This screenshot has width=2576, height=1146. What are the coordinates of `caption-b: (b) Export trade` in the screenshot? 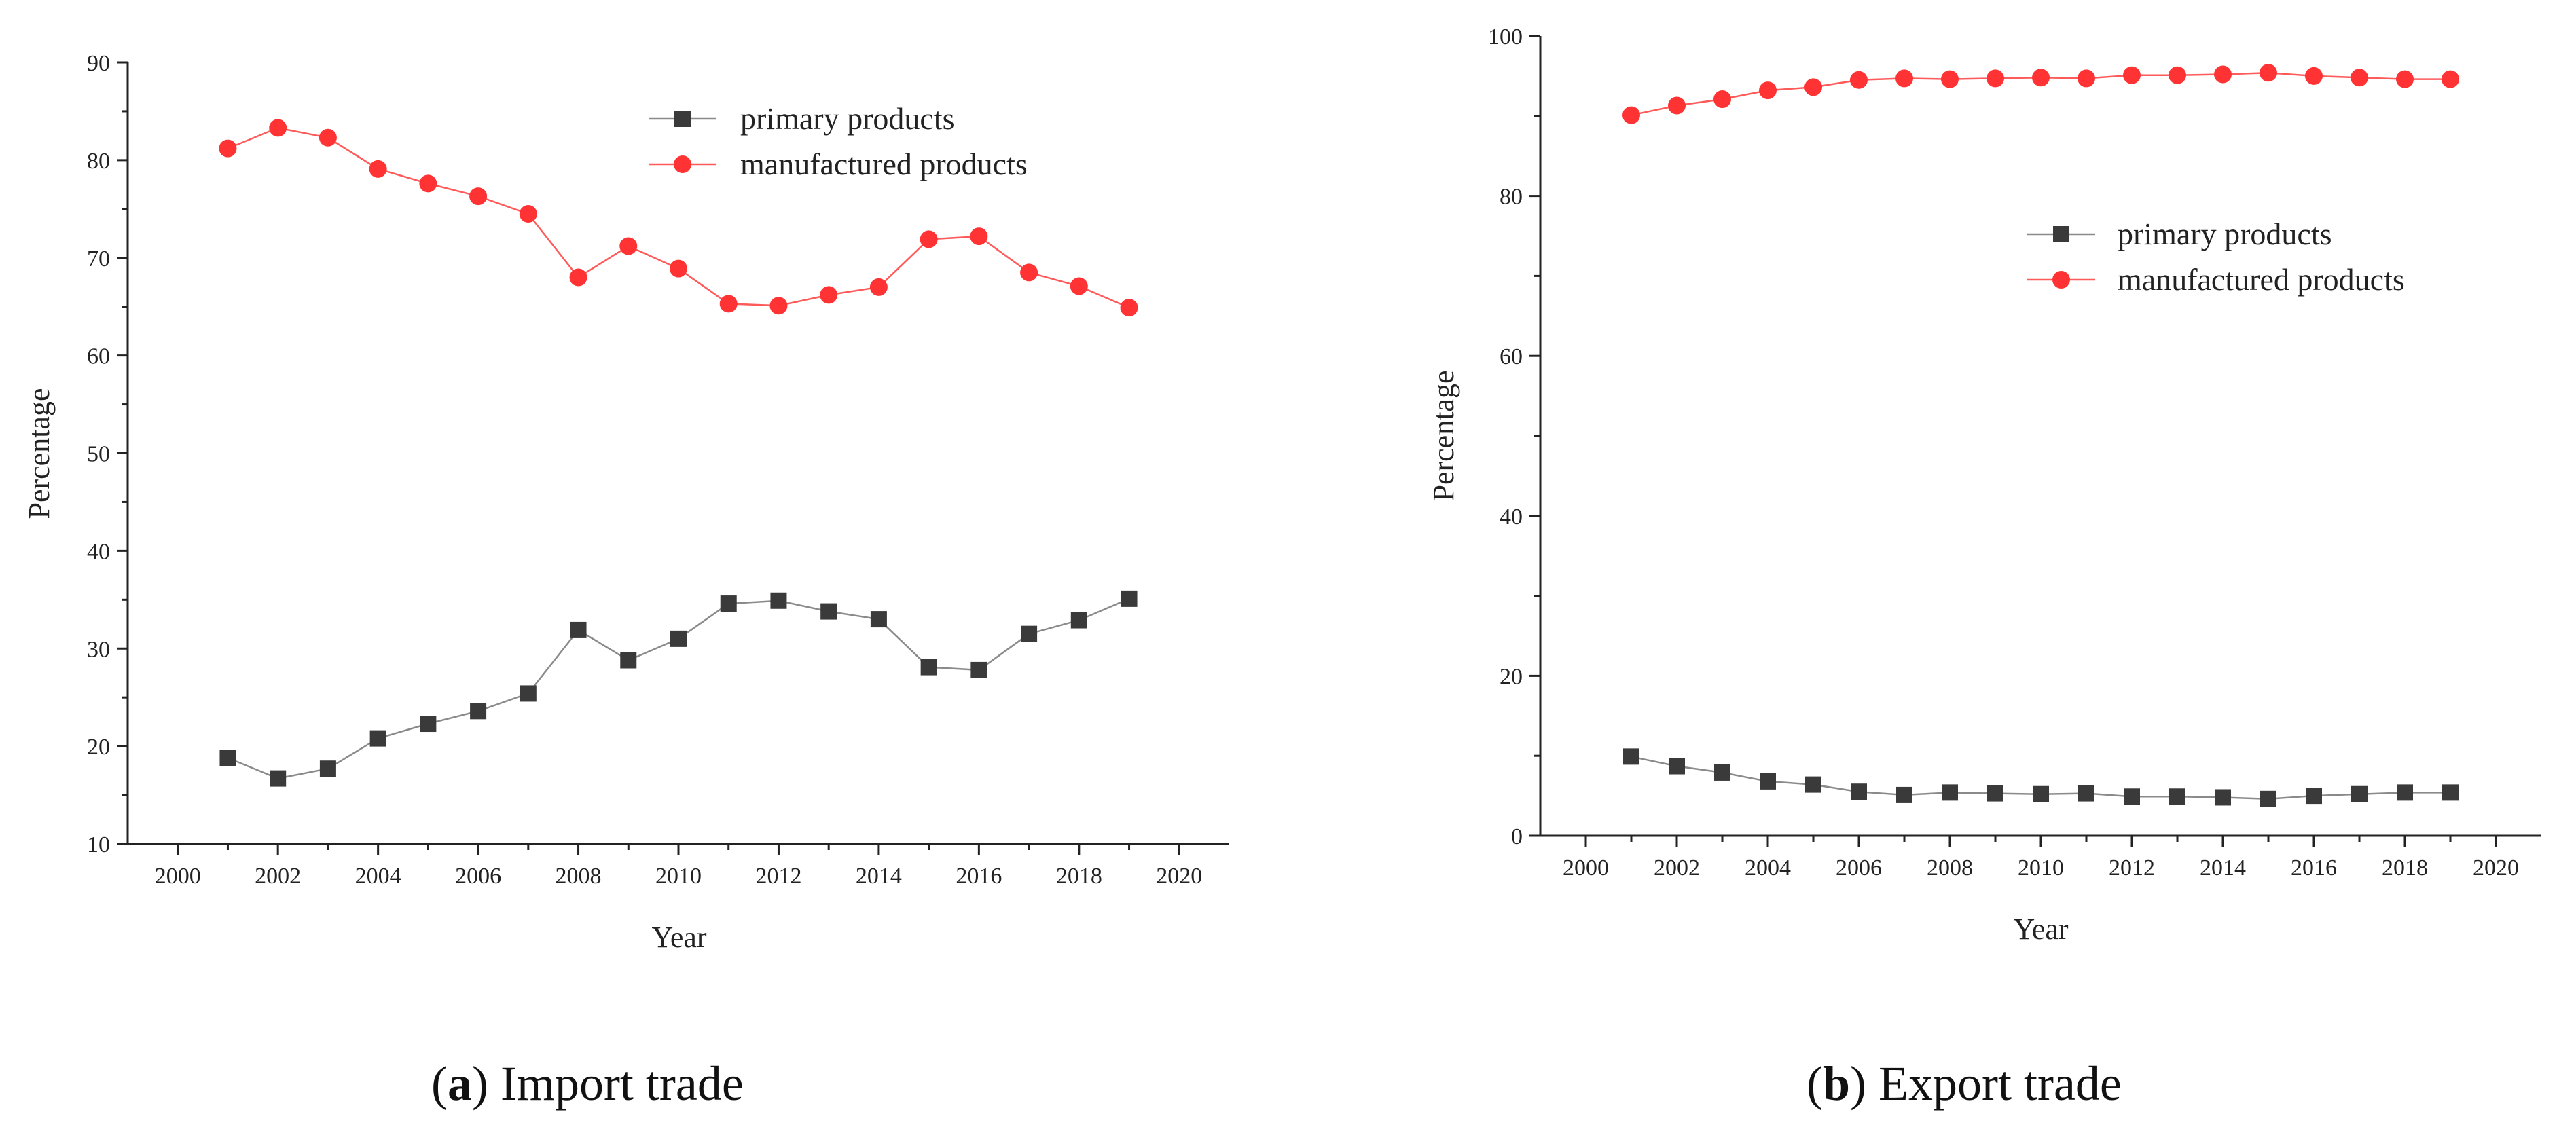 It's located at (1964, 1083).